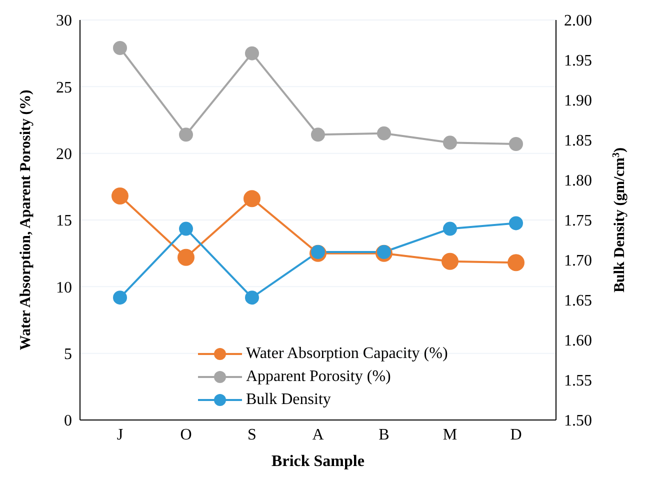 This screenshot has width=648, height=480. I want to click on y2-tick-label: 1.85, so click(578, 141).